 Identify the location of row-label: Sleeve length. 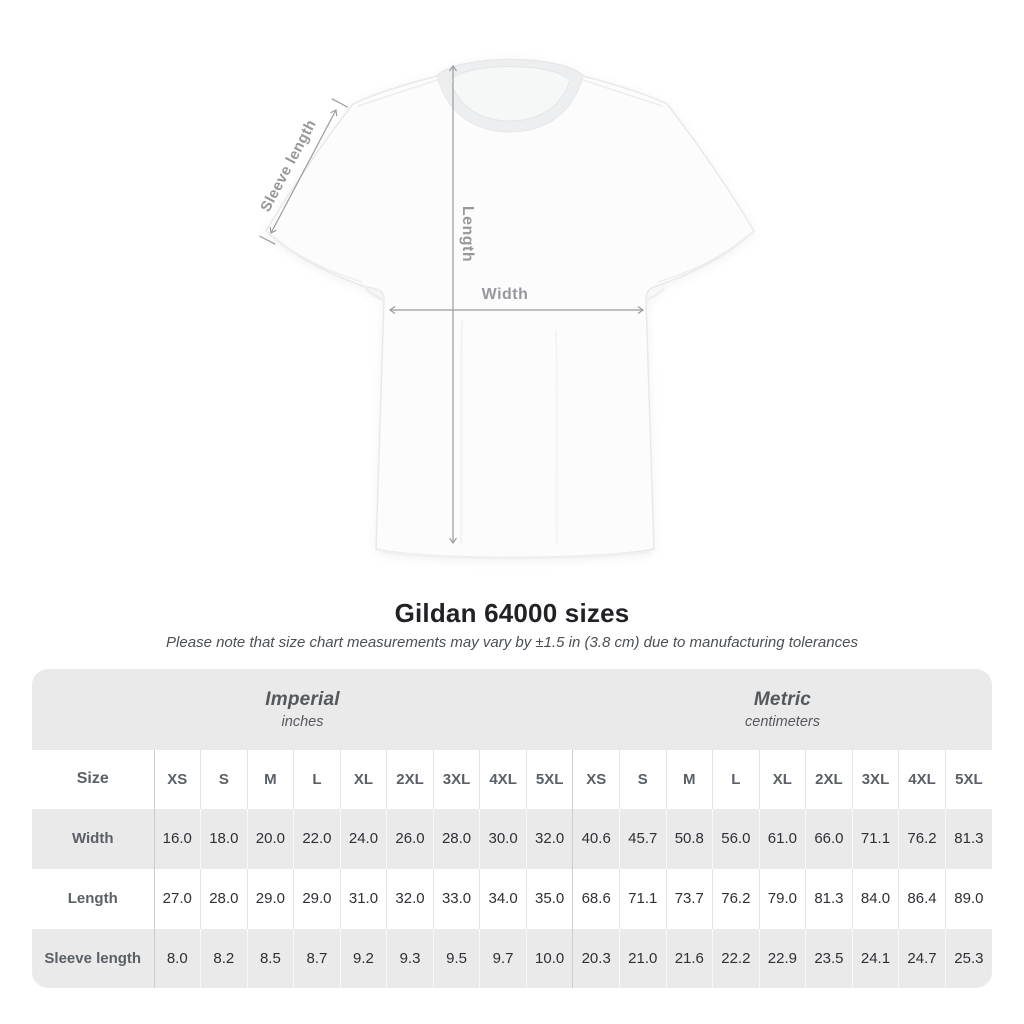
(93, 958).